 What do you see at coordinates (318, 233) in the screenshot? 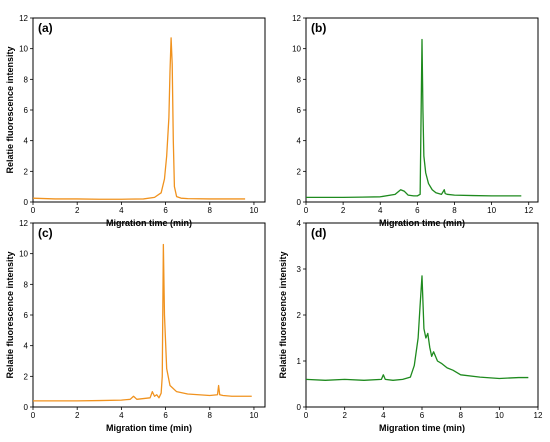
I see `panel-label: (d)` at bounding box center [318, 233].